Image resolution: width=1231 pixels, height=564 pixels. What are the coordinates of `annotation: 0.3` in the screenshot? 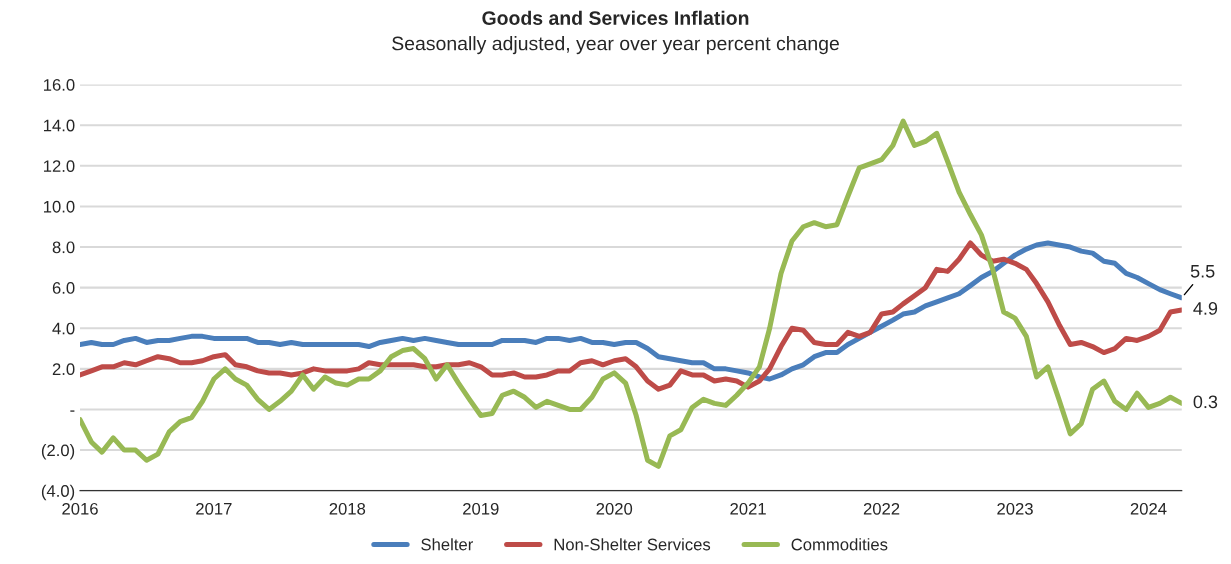 It's located at (1205, 402).